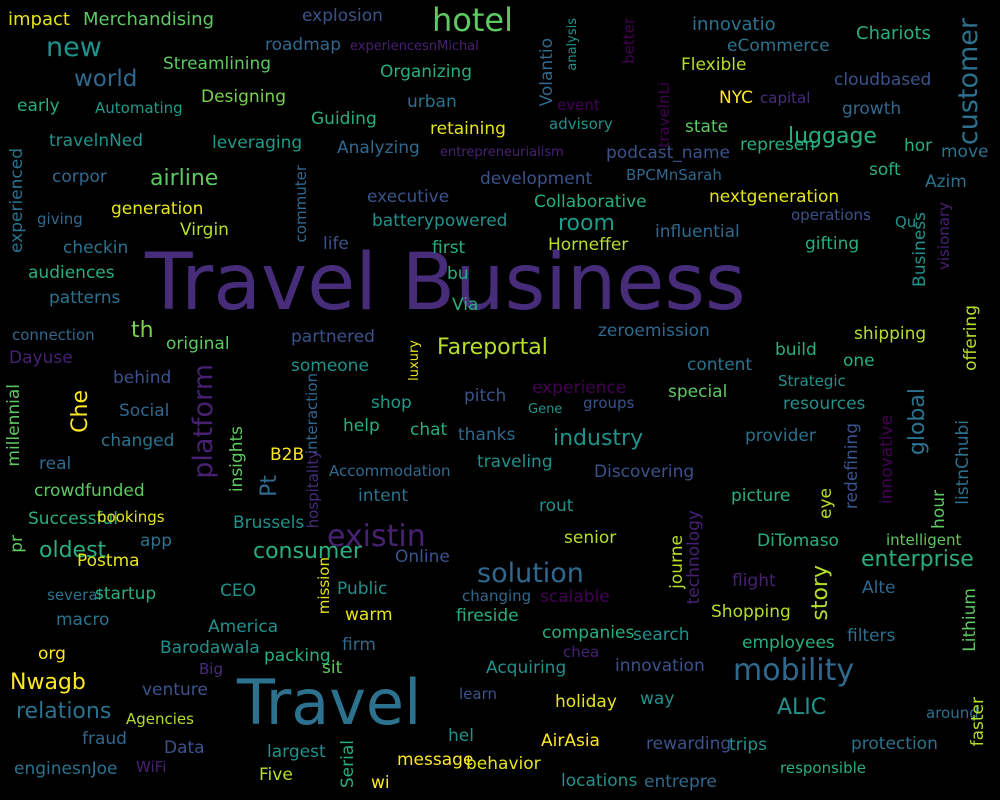 The height and width of the screenshot is (800, 1000). I want to click on cloud-word: travelnNed, so click(96, 141).